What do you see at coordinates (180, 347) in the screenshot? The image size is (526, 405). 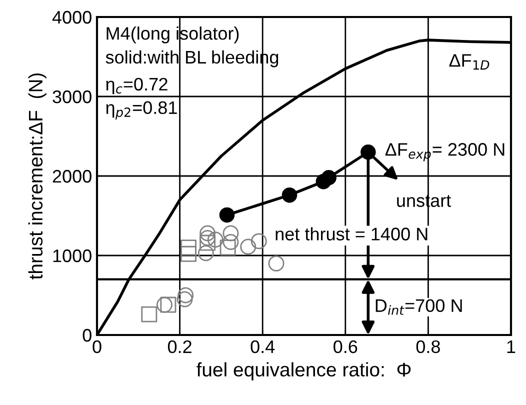 I see `x-tick-label: 0.2` at bounding box center [180, 347].